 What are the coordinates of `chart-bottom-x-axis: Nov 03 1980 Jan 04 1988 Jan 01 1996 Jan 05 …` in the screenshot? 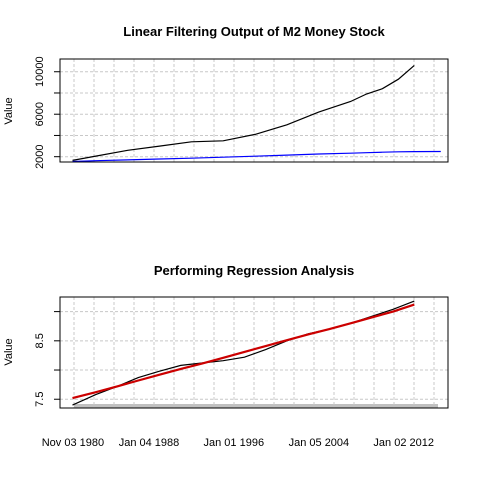 It's located at (238, 443).